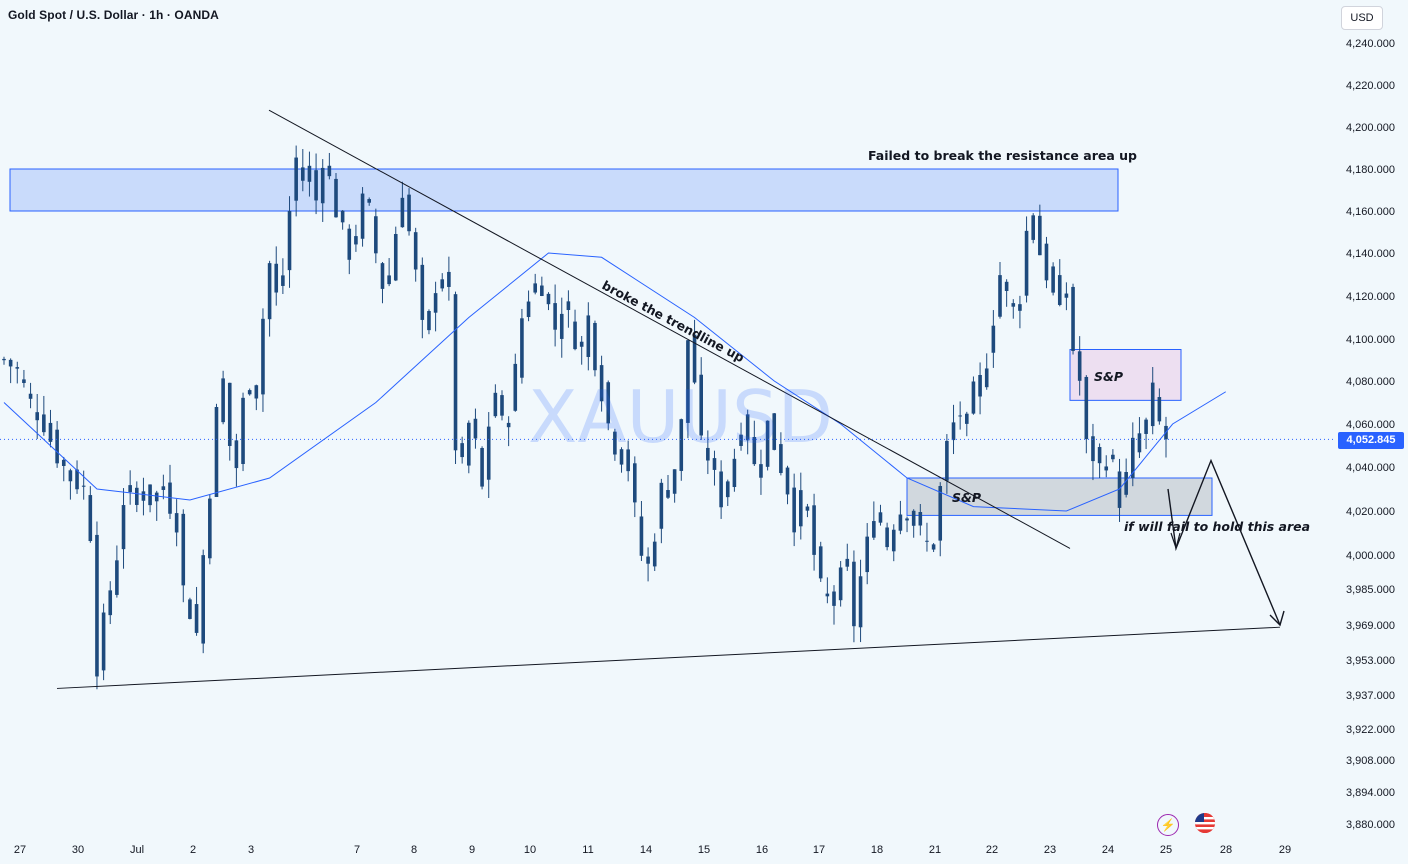 Image resolution: width=1408 pixels, height=864 pixels. I want to click on price-tick-label: 3,908.000, so click(1370, 761).